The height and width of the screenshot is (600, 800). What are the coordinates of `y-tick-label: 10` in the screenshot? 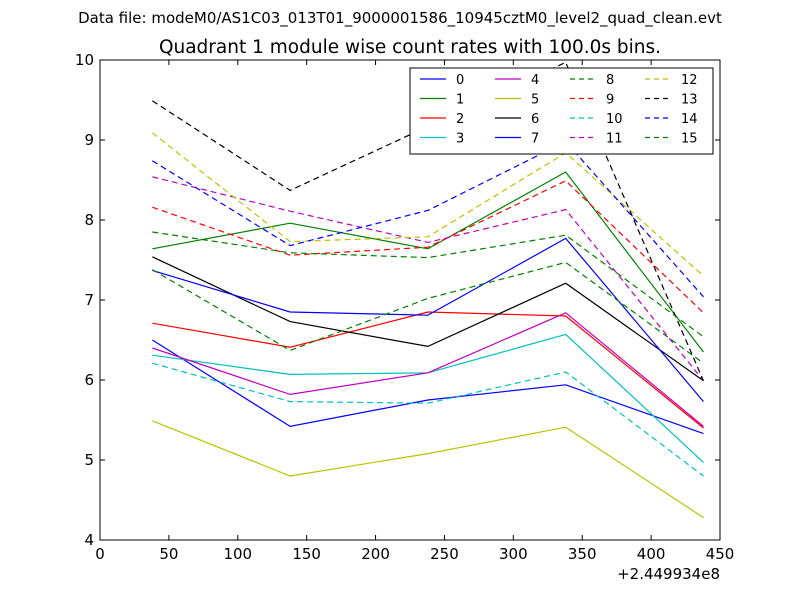 It's located at (84, 60).